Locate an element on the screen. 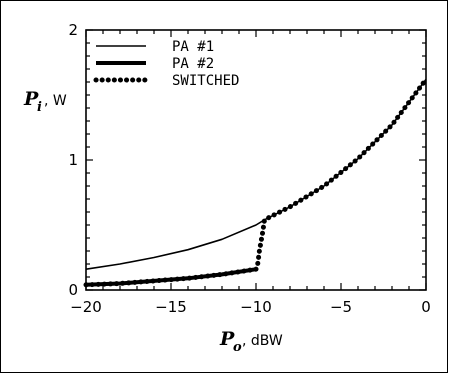 This screenshot has height=375, width=450. y-tick-label: 0 is located at coordinates (73, 290).